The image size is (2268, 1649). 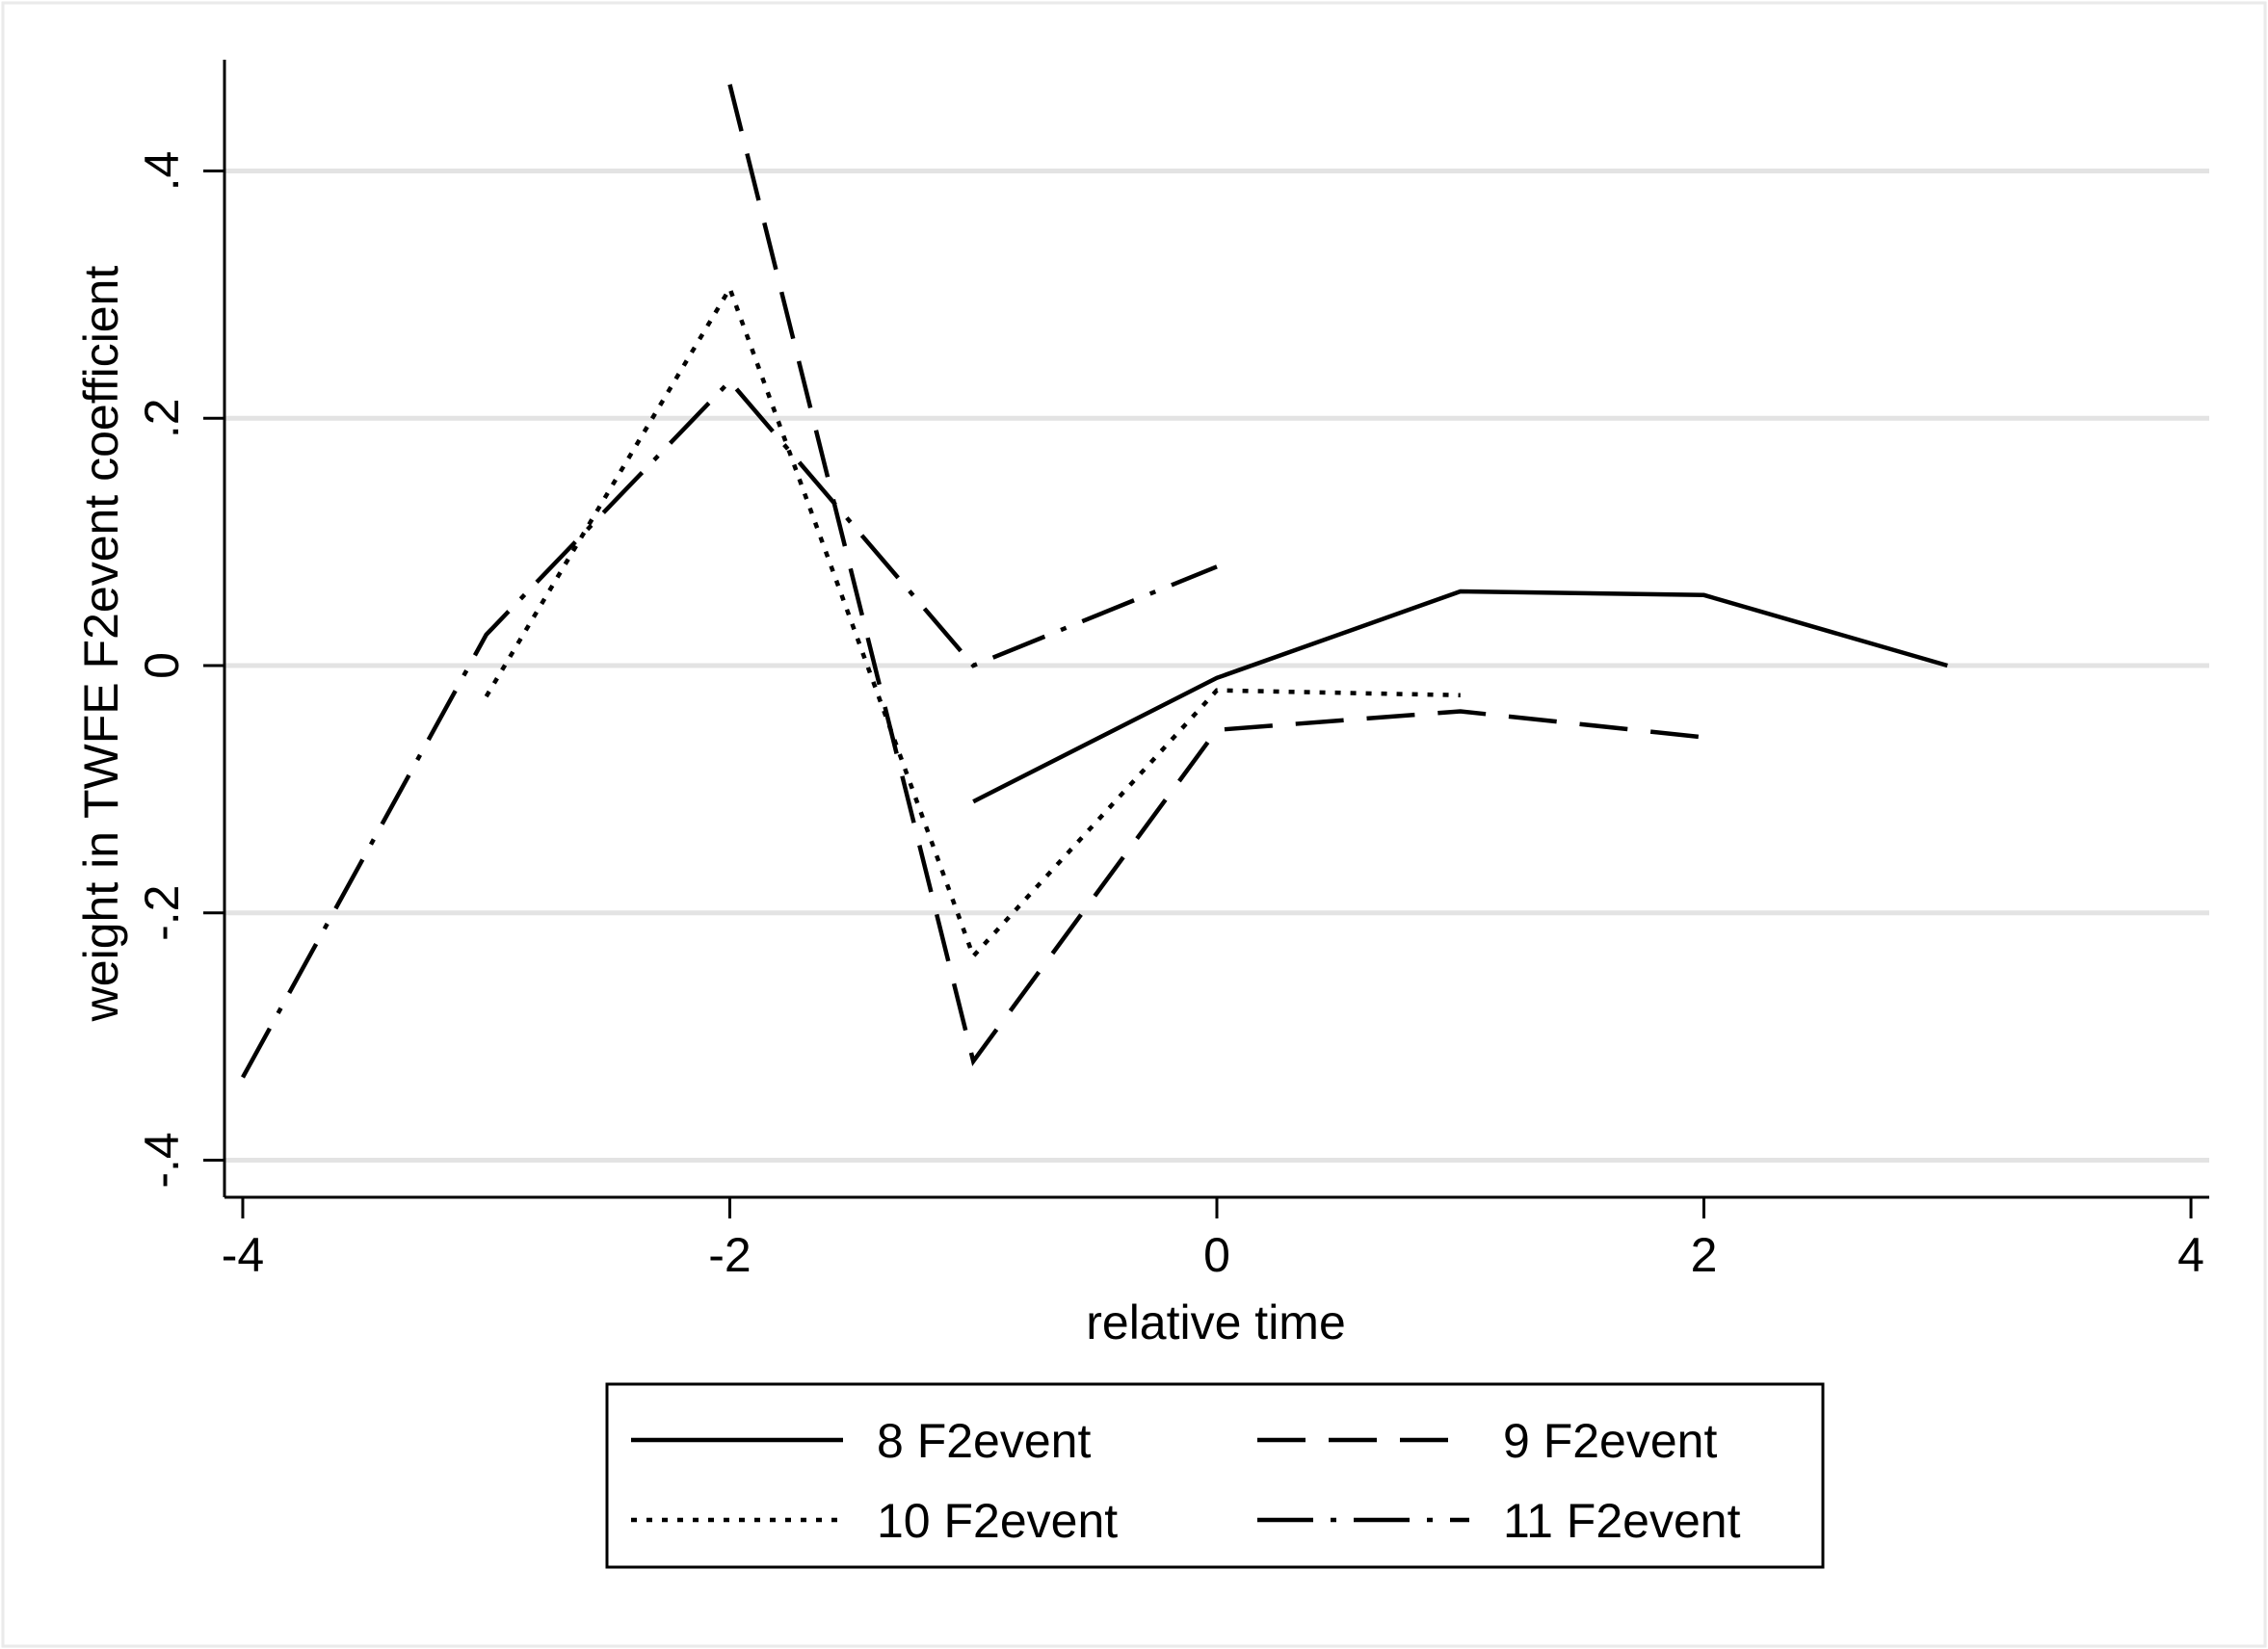 I want to click on legend-box, so click(x=1215, y=1475).